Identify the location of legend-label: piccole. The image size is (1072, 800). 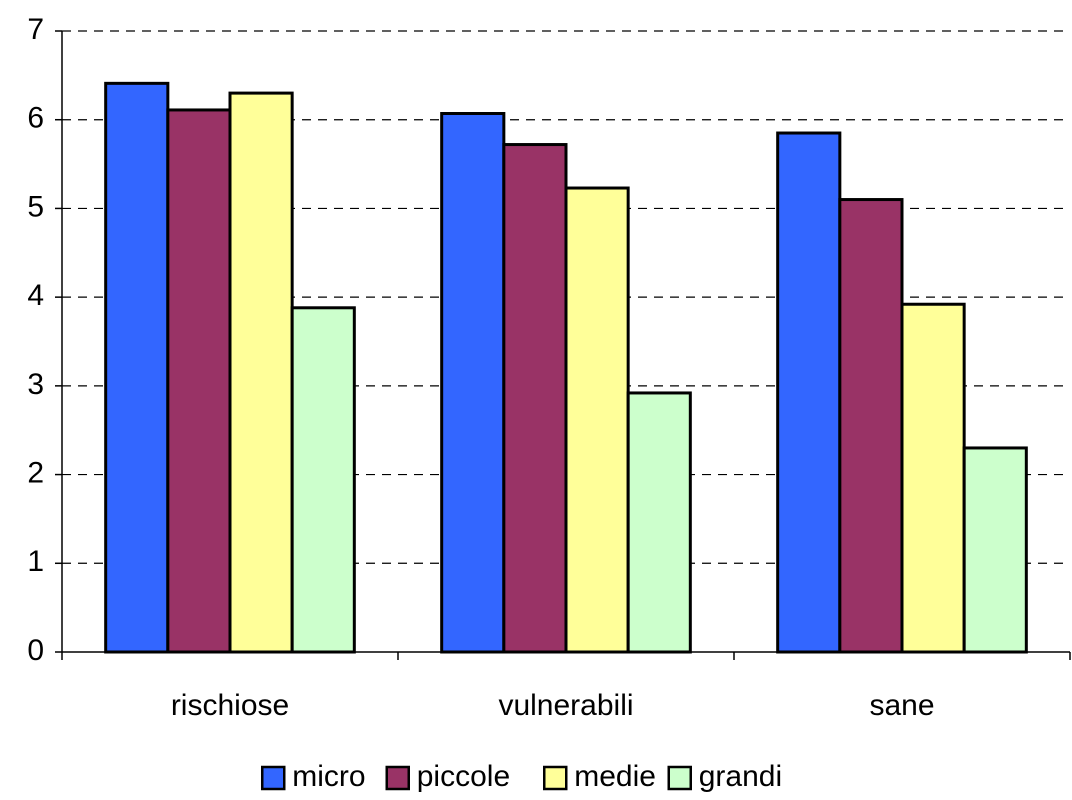
(463, 776).